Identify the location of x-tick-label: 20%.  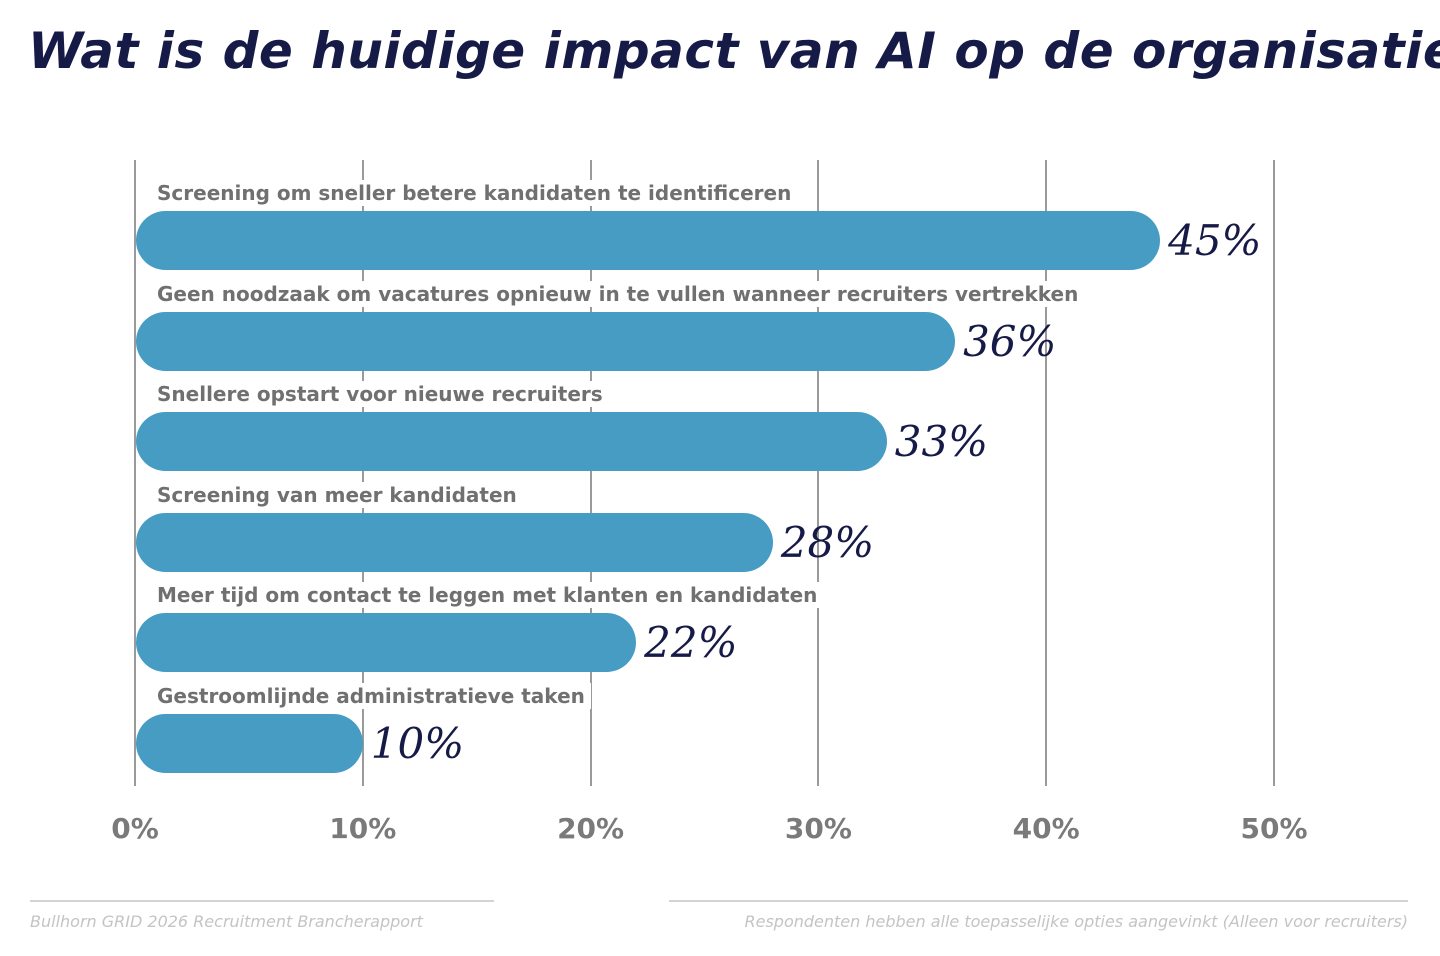
(591, 828).